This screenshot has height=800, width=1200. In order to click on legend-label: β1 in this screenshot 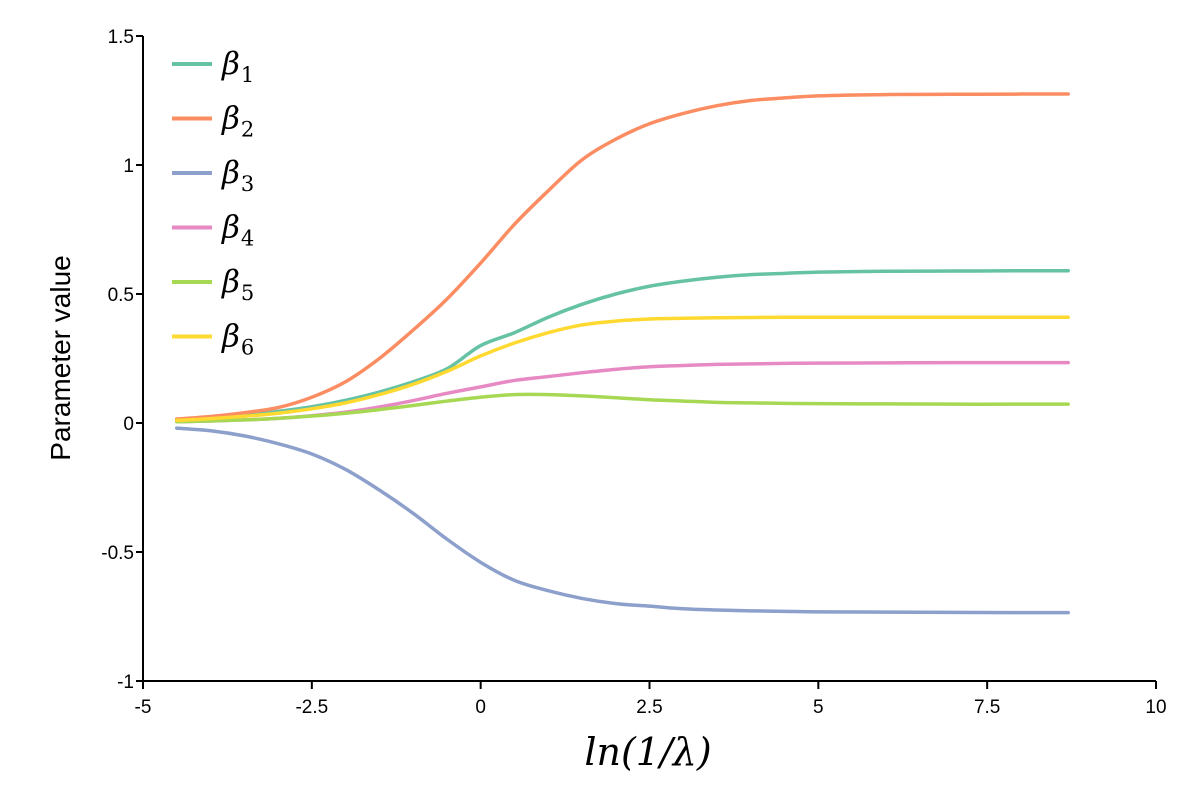, I will do `click(237, 66)`.